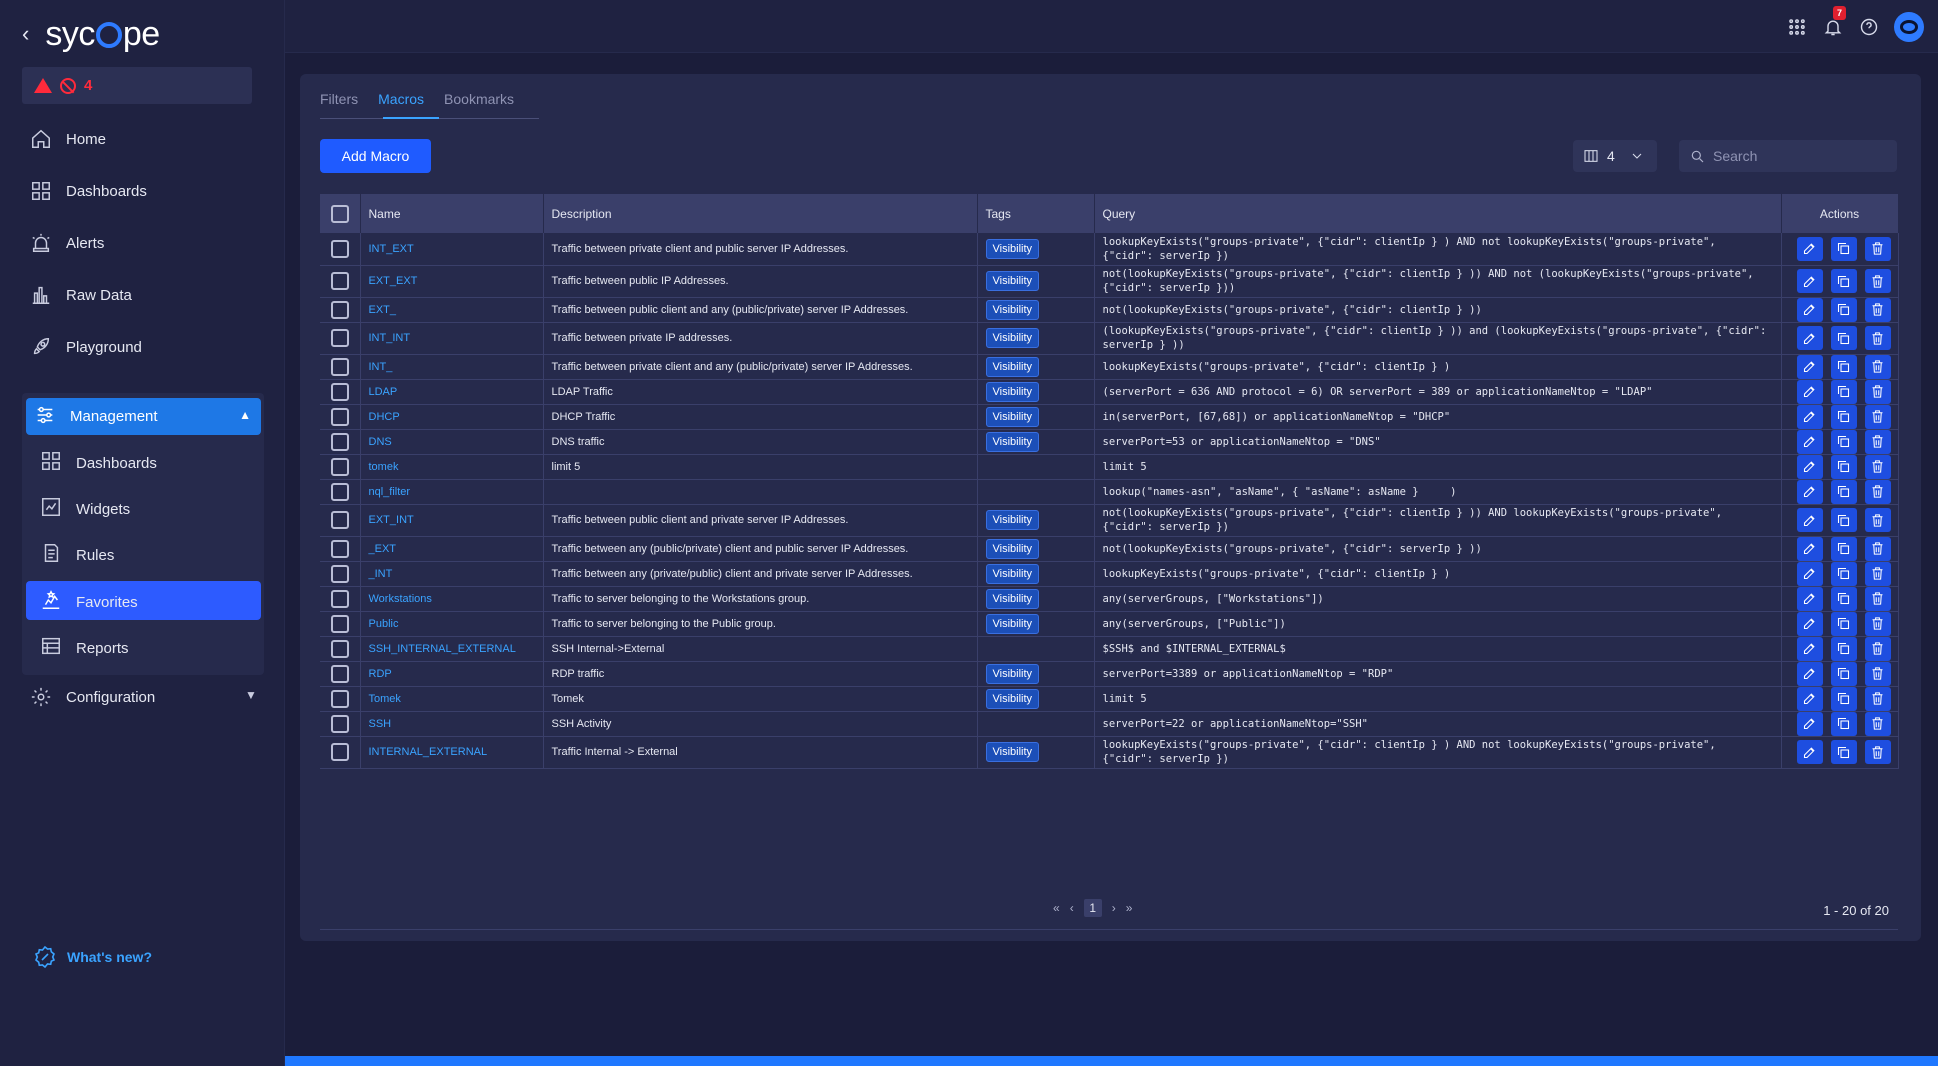 The height and width of the screenshot is (1066, 1938). Describe the element at coordinates (1438, 213) in the screenshot. I see `header-query: Query` at that location.